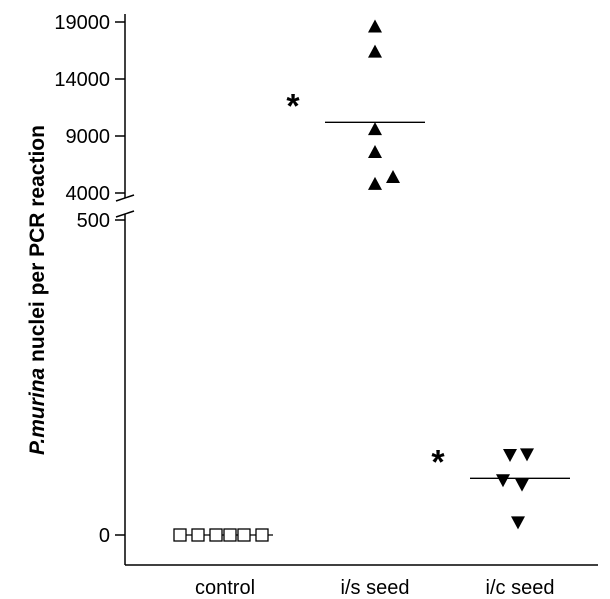 The height and width of the screenshot is (599, 610). What do you see at coordinates (82, 80) in the screenshot?
I see `y-tick-label: 14000` at bounding box center [82, 80].